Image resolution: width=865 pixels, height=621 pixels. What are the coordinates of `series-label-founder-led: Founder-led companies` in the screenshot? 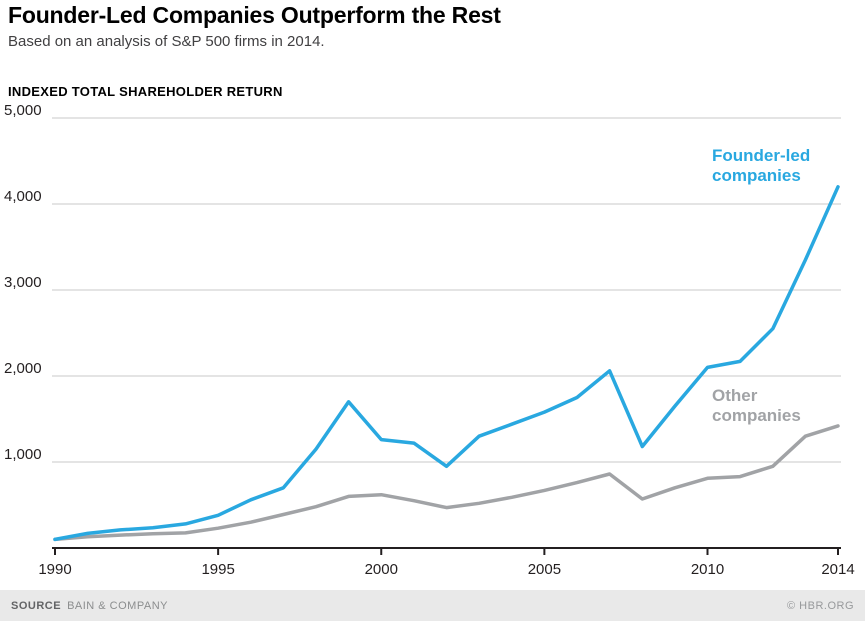 It's located at (761, 165).